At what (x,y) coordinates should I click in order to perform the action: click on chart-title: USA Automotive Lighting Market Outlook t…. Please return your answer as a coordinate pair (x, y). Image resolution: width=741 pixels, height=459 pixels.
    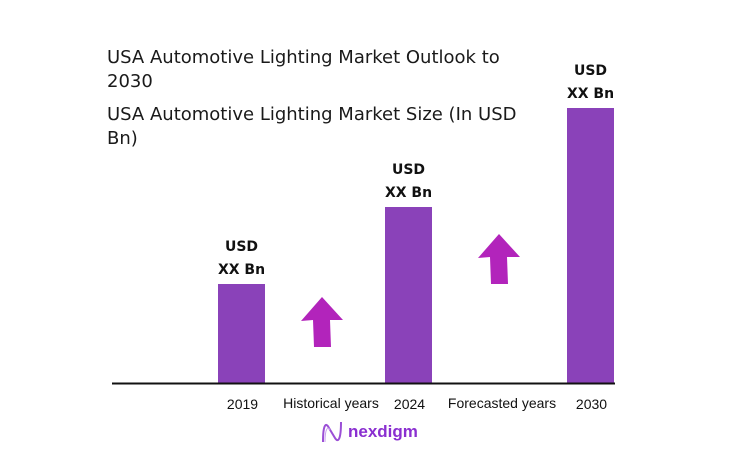
    Looking at the image, I should click on (303, 69).